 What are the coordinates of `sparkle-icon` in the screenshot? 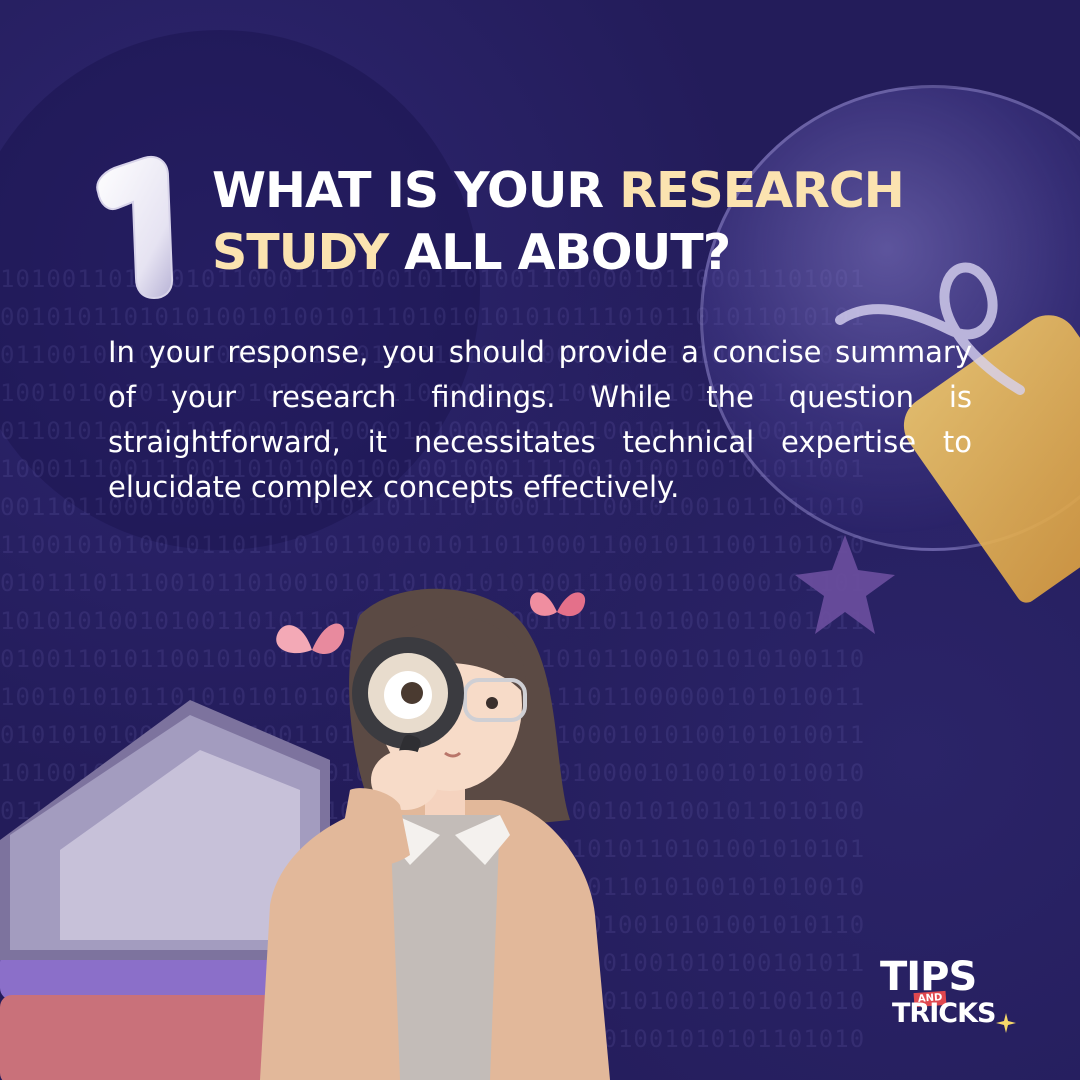 It's located at (1006, 1023).